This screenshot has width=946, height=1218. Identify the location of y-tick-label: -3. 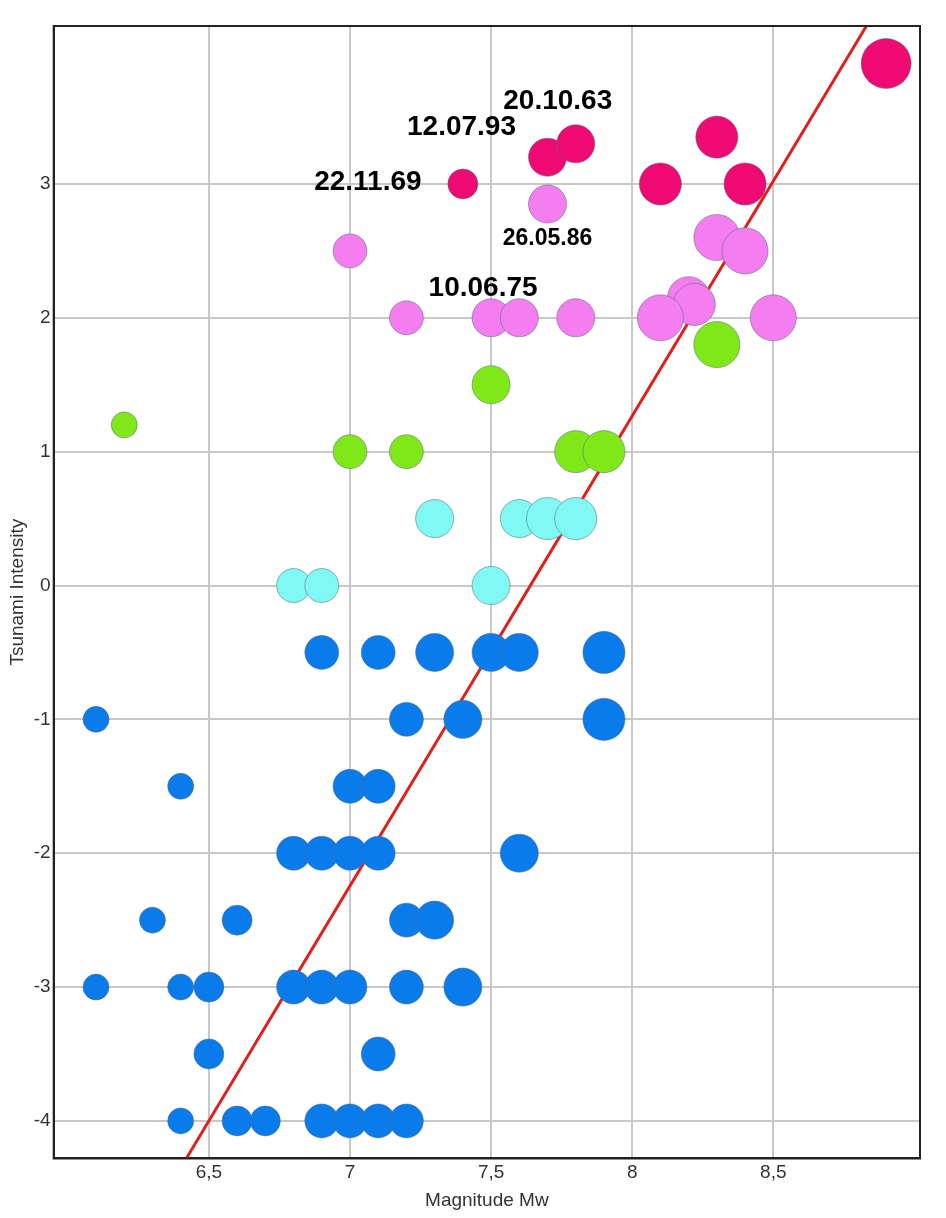
(42, 986).